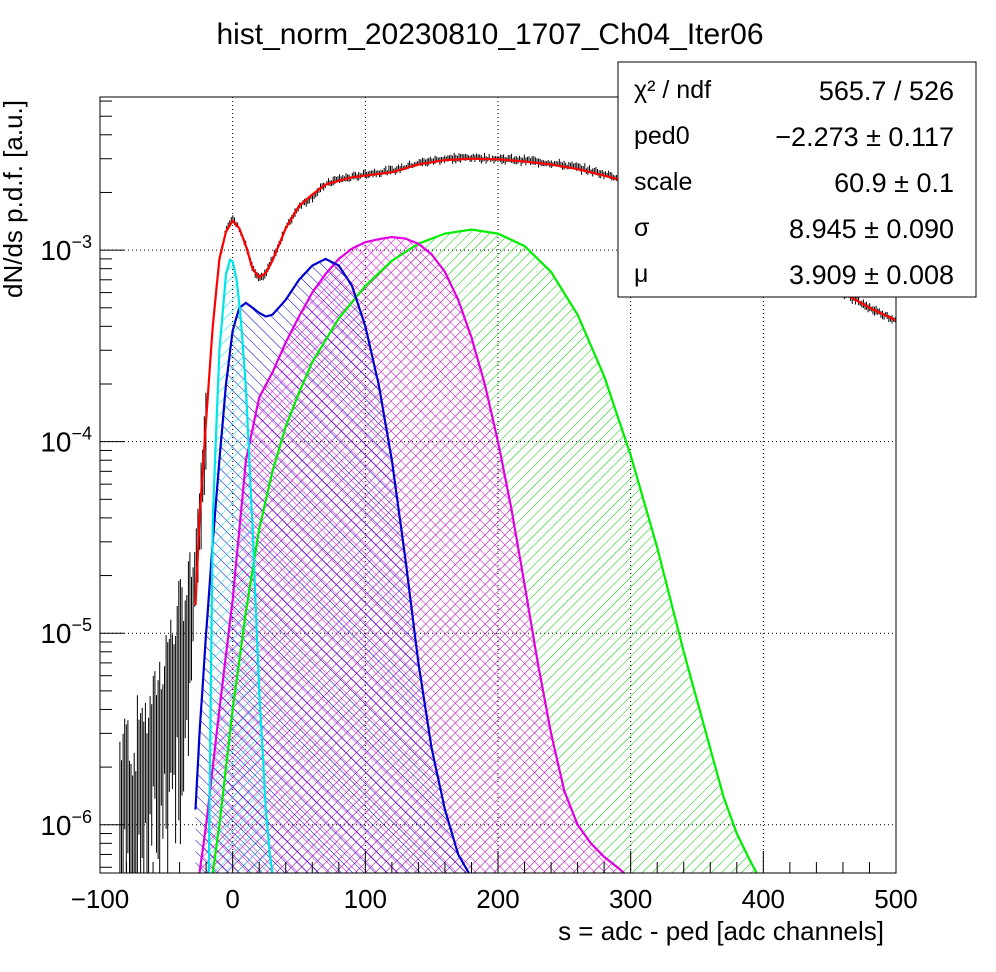 The height and width of the screenshot is (972, 996). What do you see at coordinates (864, 137) in the screenshot?
I see `stats-value: −2.273 ± 0.117` at bounding box center [864, 137].